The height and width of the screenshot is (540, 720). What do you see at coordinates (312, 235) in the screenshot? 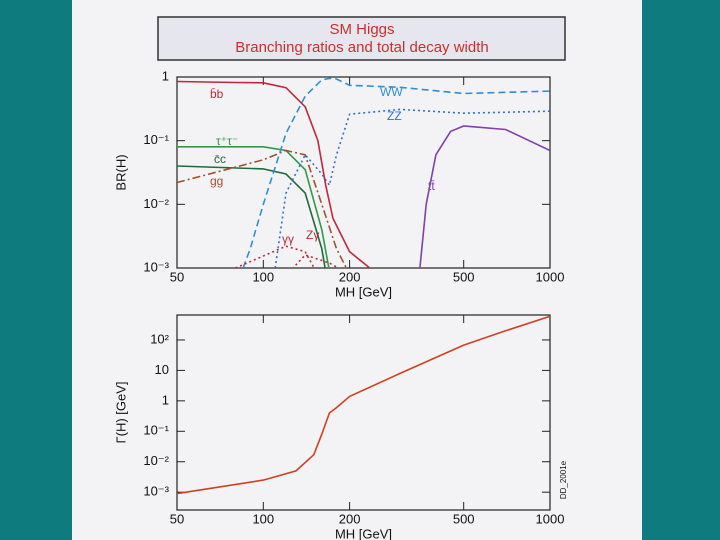
I see `series-label: Zγ` at bounding box center [312, 235].